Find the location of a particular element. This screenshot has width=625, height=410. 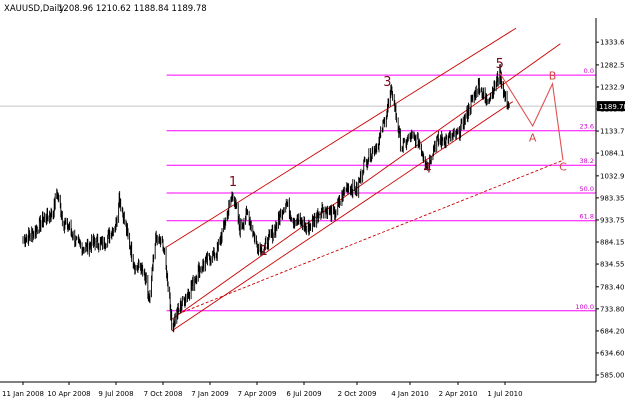

ohlc-quote: 1208.96 1210.62 1188.84 1189.78 is located at coordinates (132, 9).